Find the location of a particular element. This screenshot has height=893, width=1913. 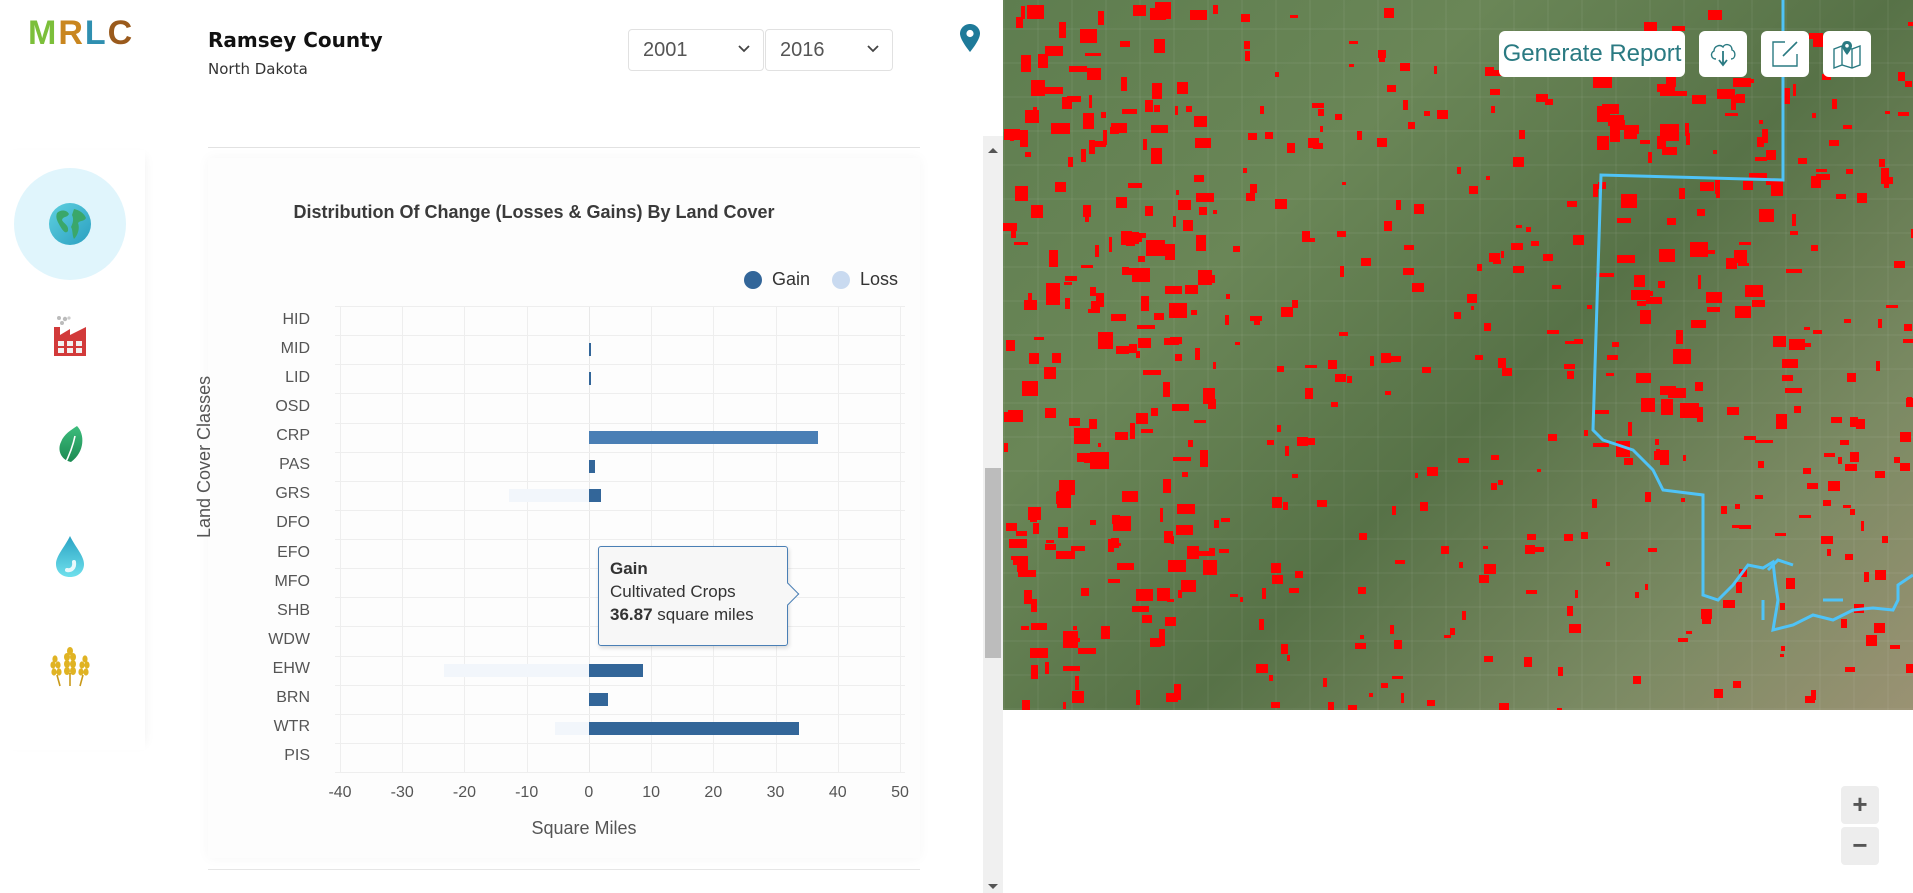

y-tick-label: LID is located at coordinates (297, 377).